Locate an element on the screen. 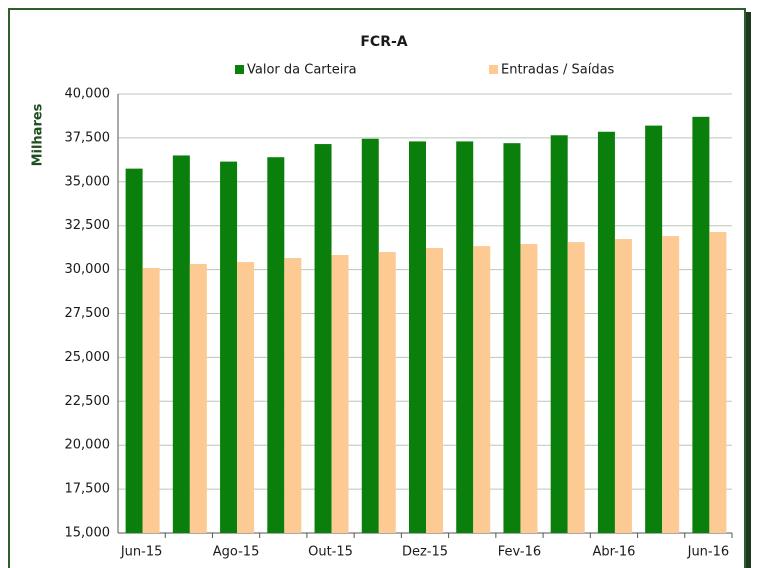  x-tick-label: Out-15 is located at coordinates (330, 552).